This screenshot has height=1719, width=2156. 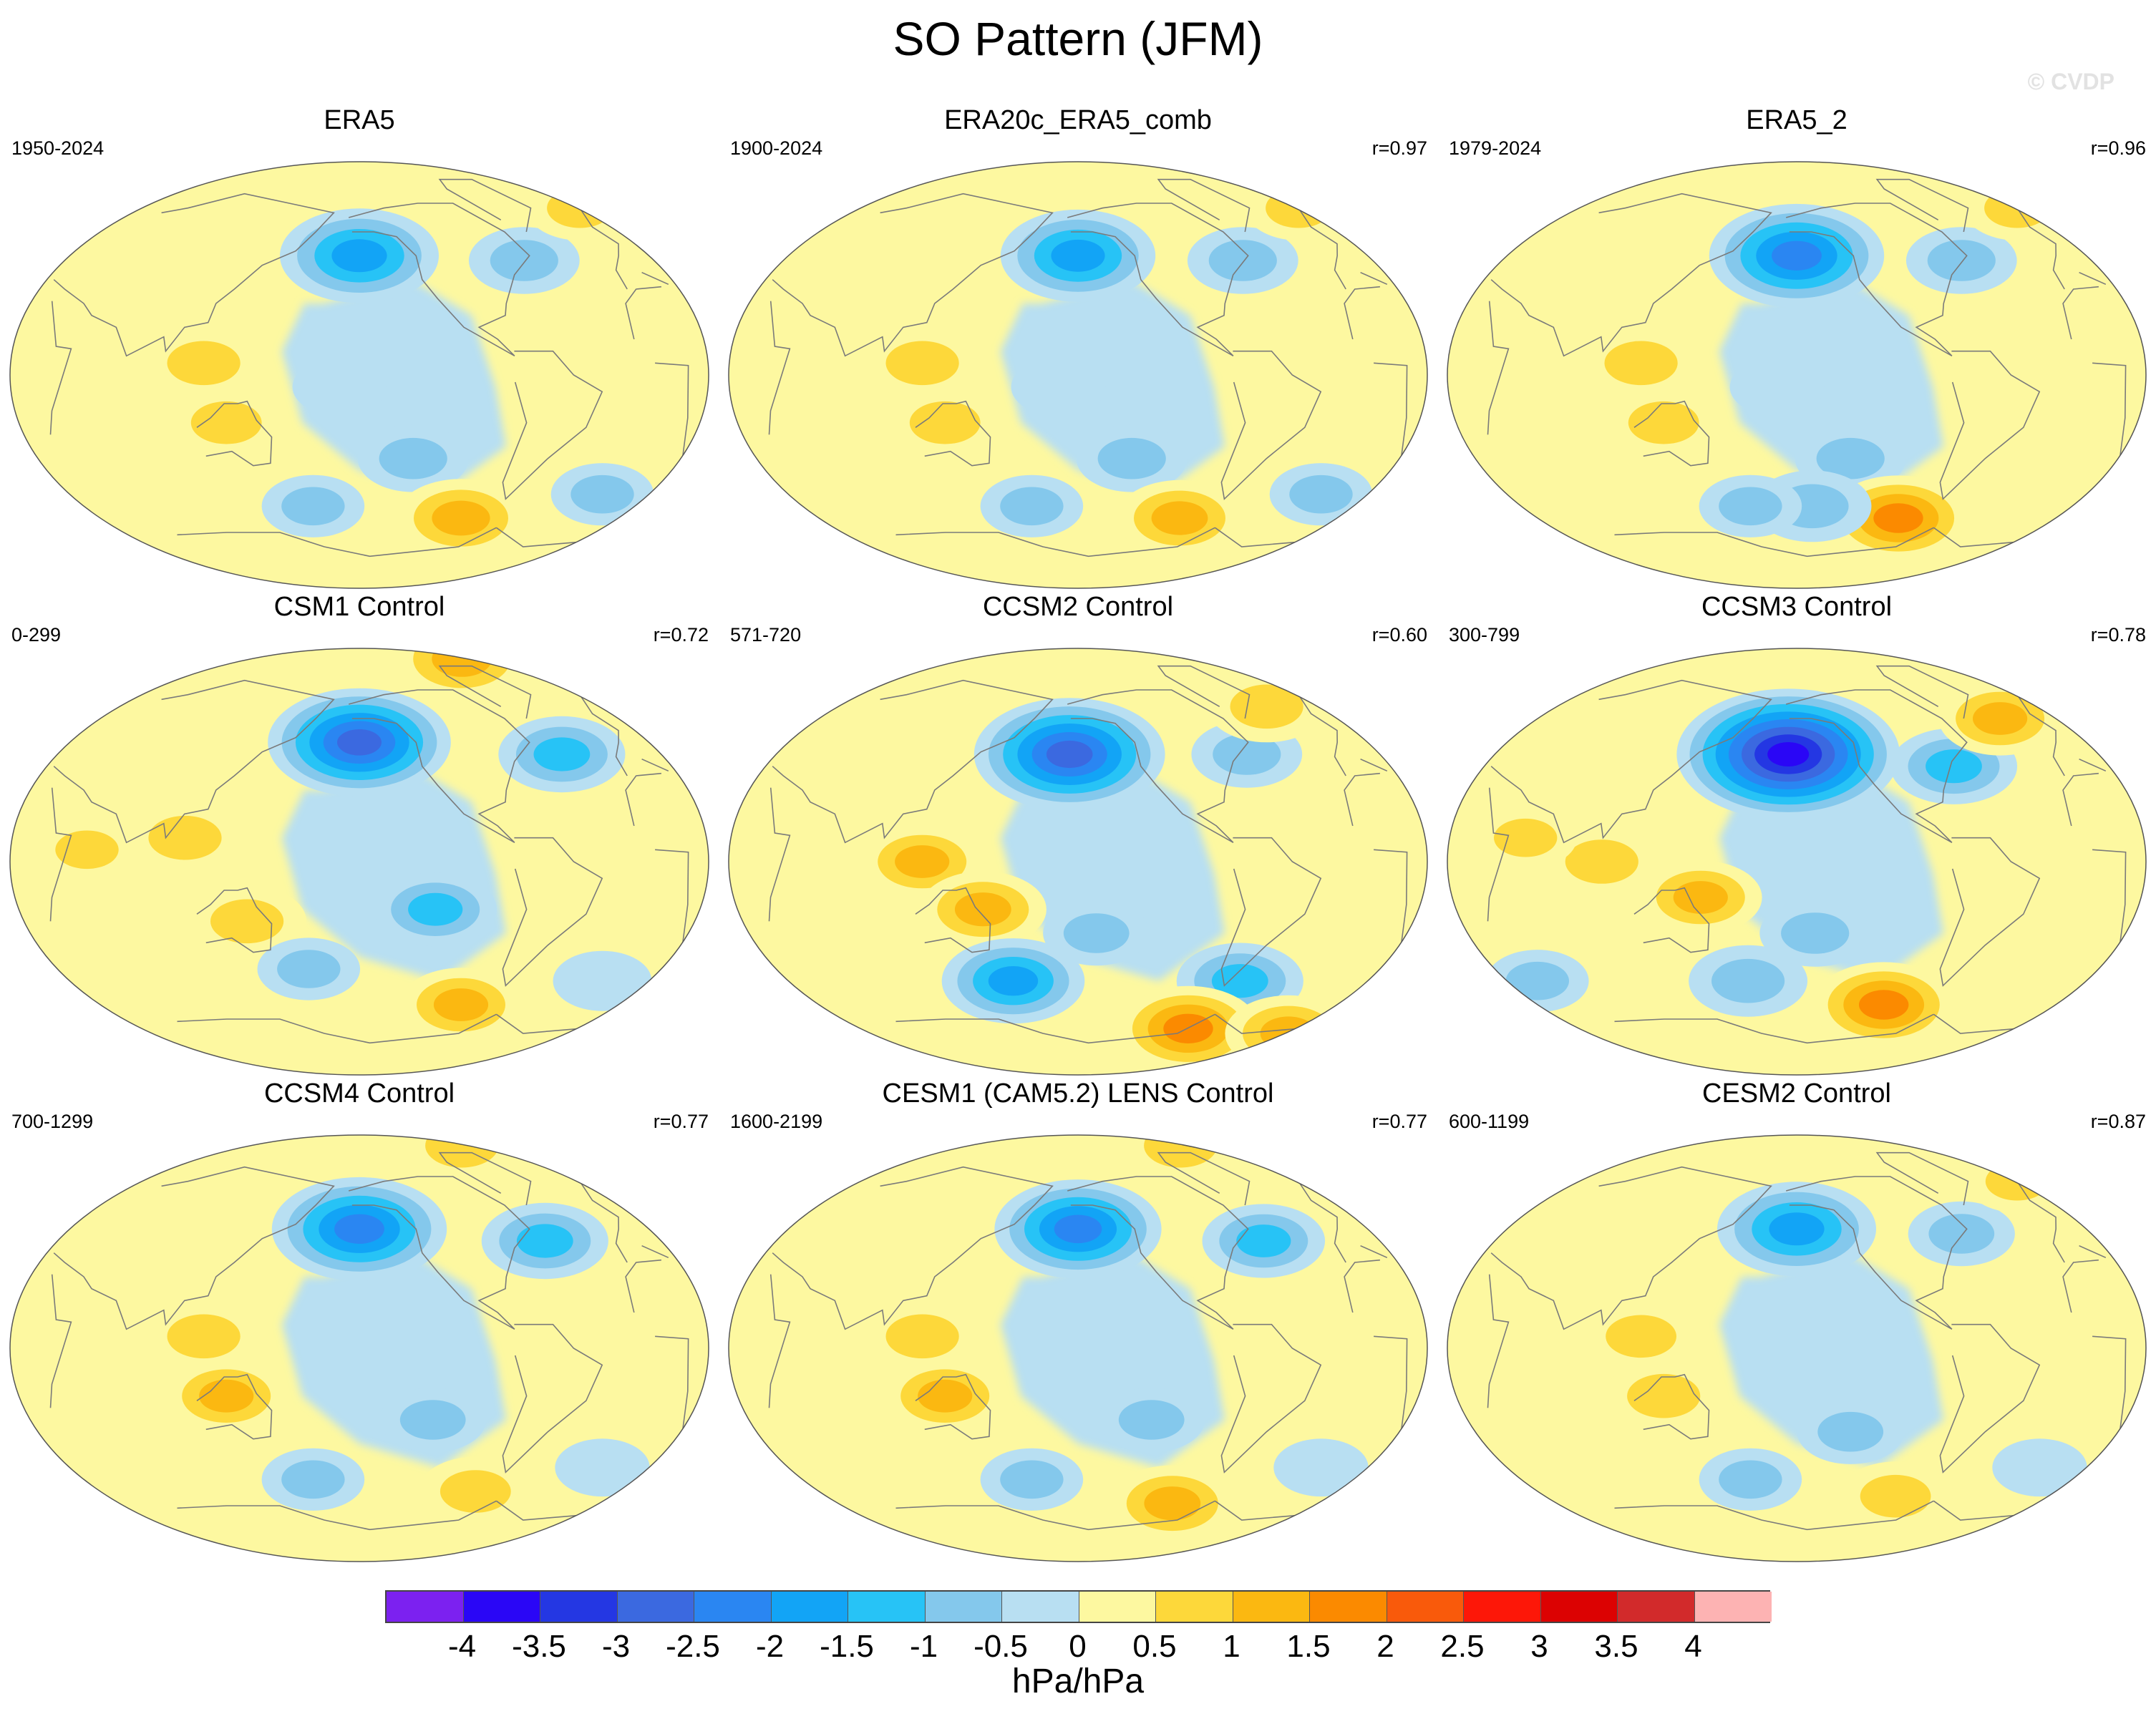 I want to click on colorbar-tick-label: -1, so click(x=923, y=1646).